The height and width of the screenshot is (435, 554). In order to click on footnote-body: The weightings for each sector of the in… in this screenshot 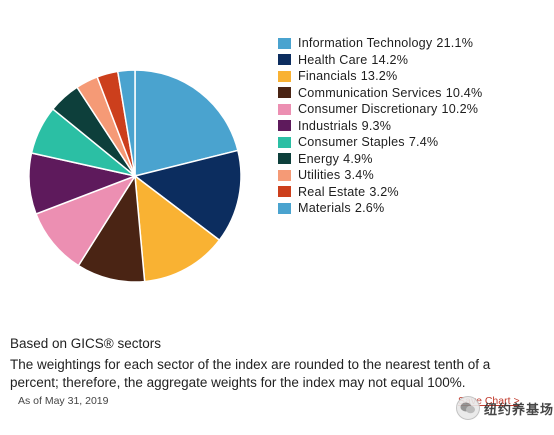, I will do `click(250, 373)`.